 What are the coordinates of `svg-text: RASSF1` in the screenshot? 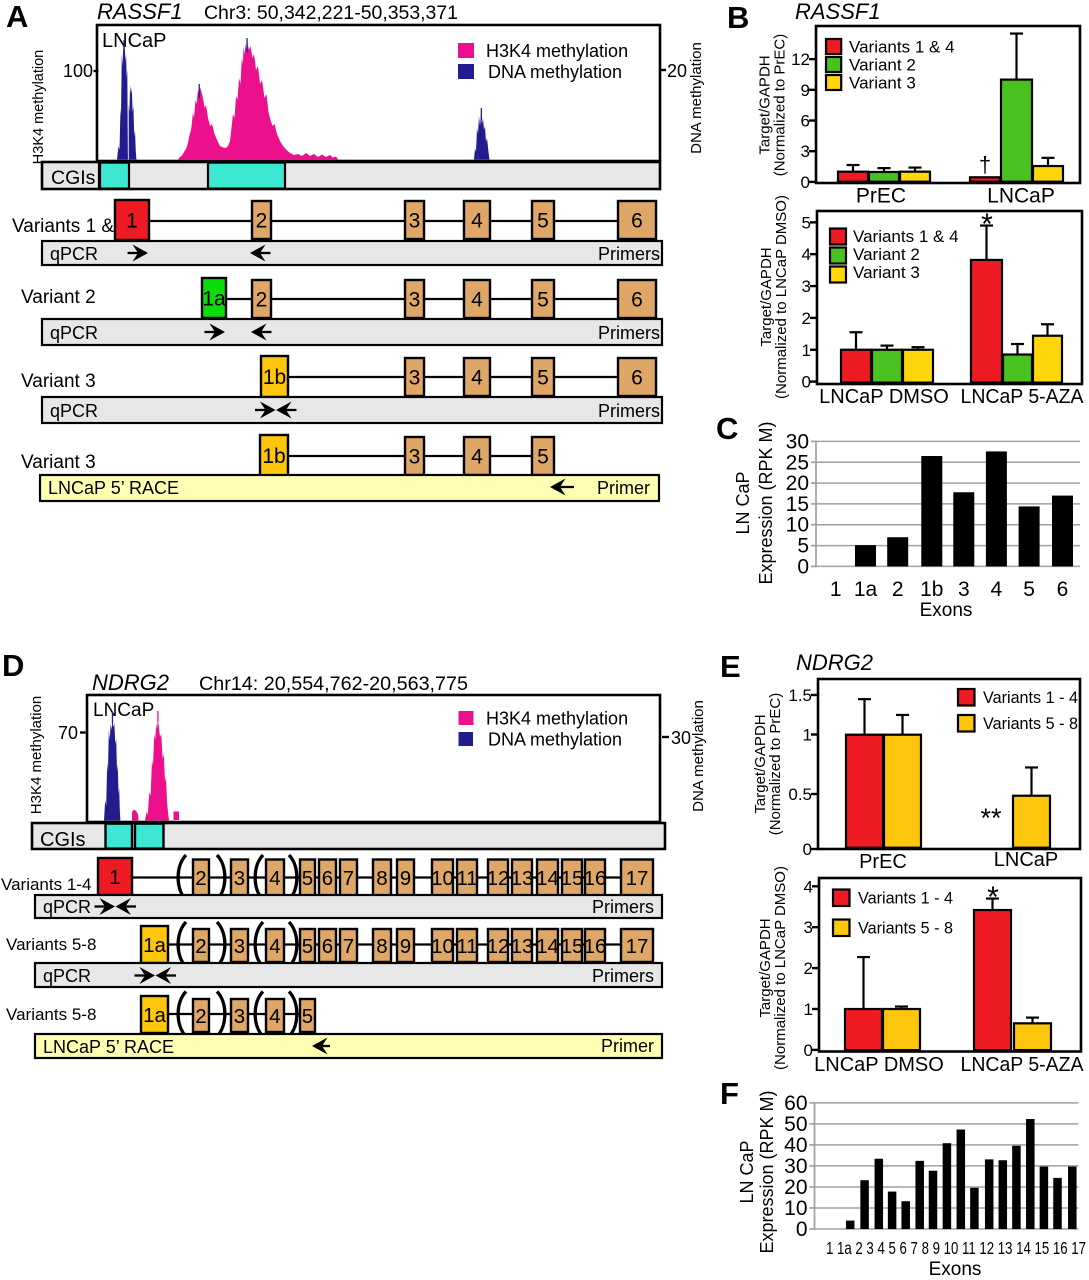 It's located at (838, 12).